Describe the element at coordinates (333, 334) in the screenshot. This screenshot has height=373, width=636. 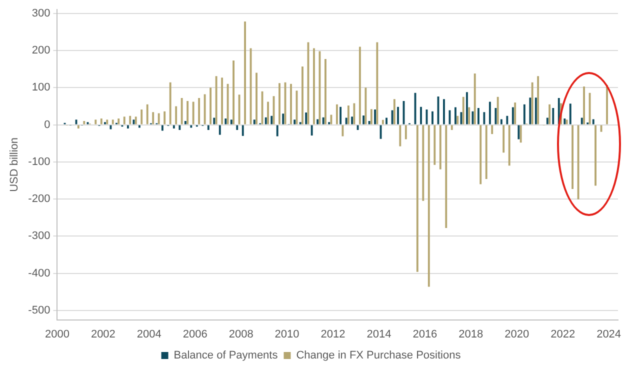
I see `x-tick-label: 2012` at that location.